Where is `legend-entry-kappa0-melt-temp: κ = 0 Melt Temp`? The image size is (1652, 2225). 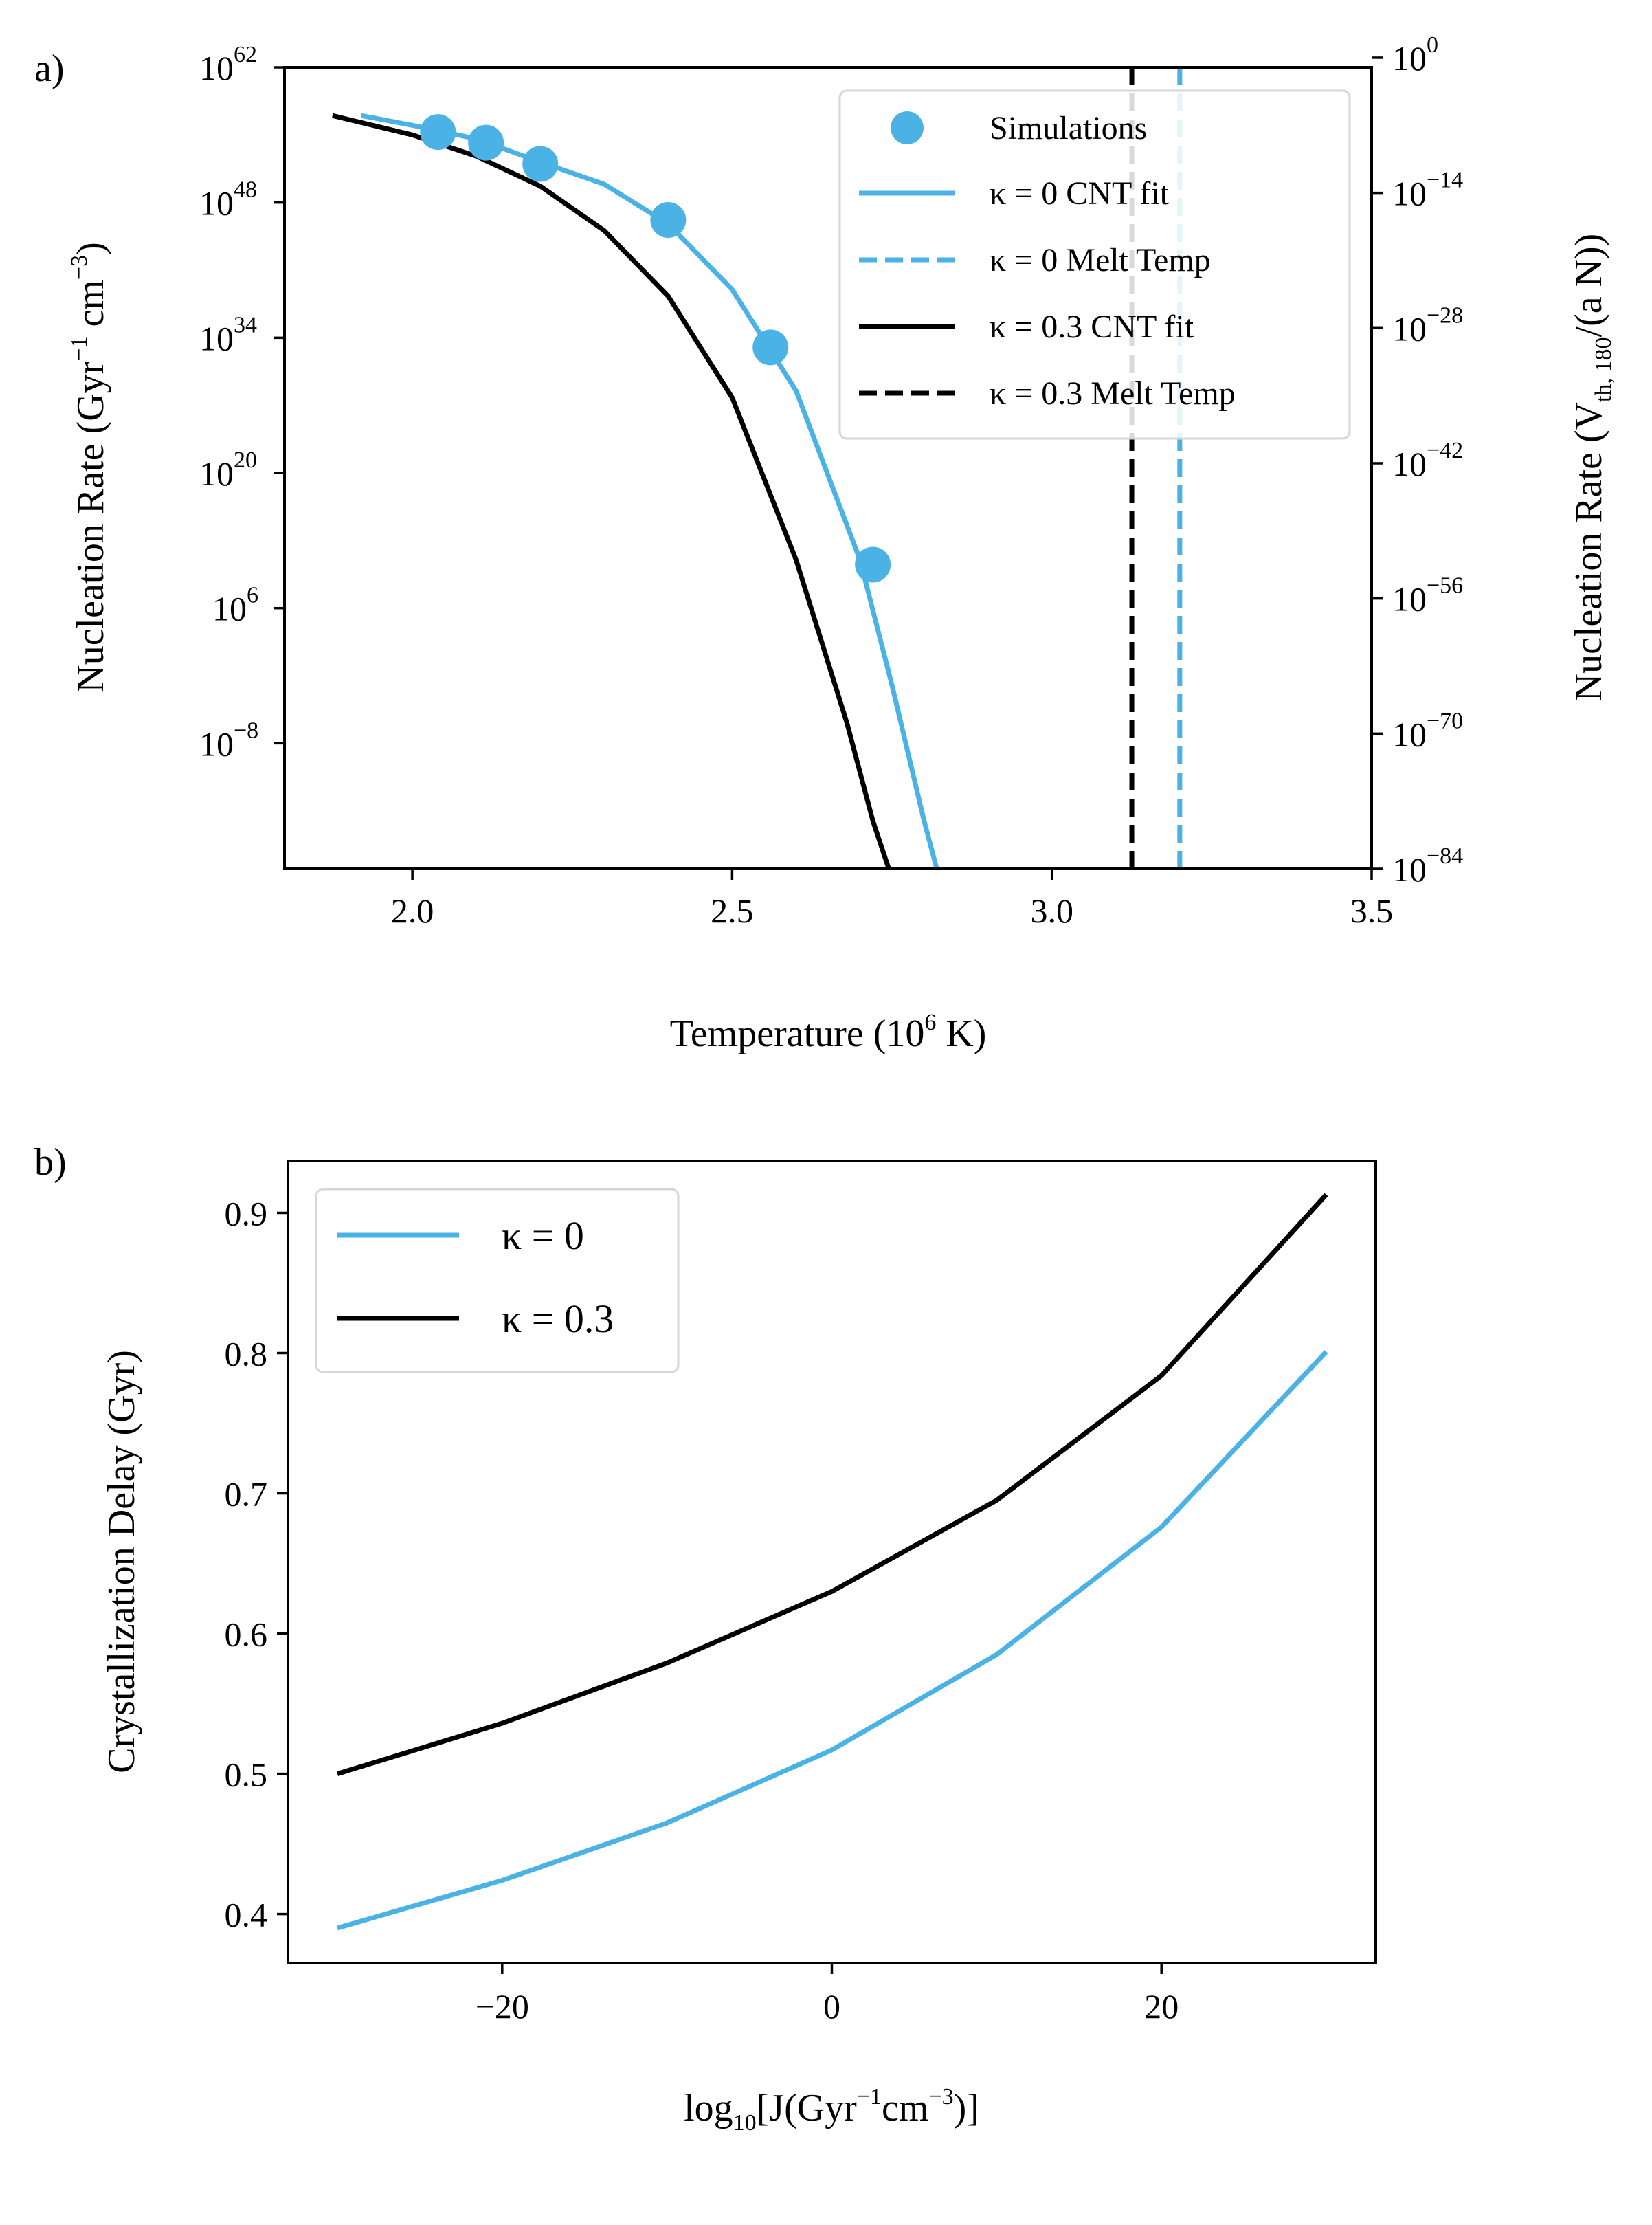 legend-entry-kappa0-melt-temp: κ = 0 Melt Temp is located at coordinates (1035, 260).